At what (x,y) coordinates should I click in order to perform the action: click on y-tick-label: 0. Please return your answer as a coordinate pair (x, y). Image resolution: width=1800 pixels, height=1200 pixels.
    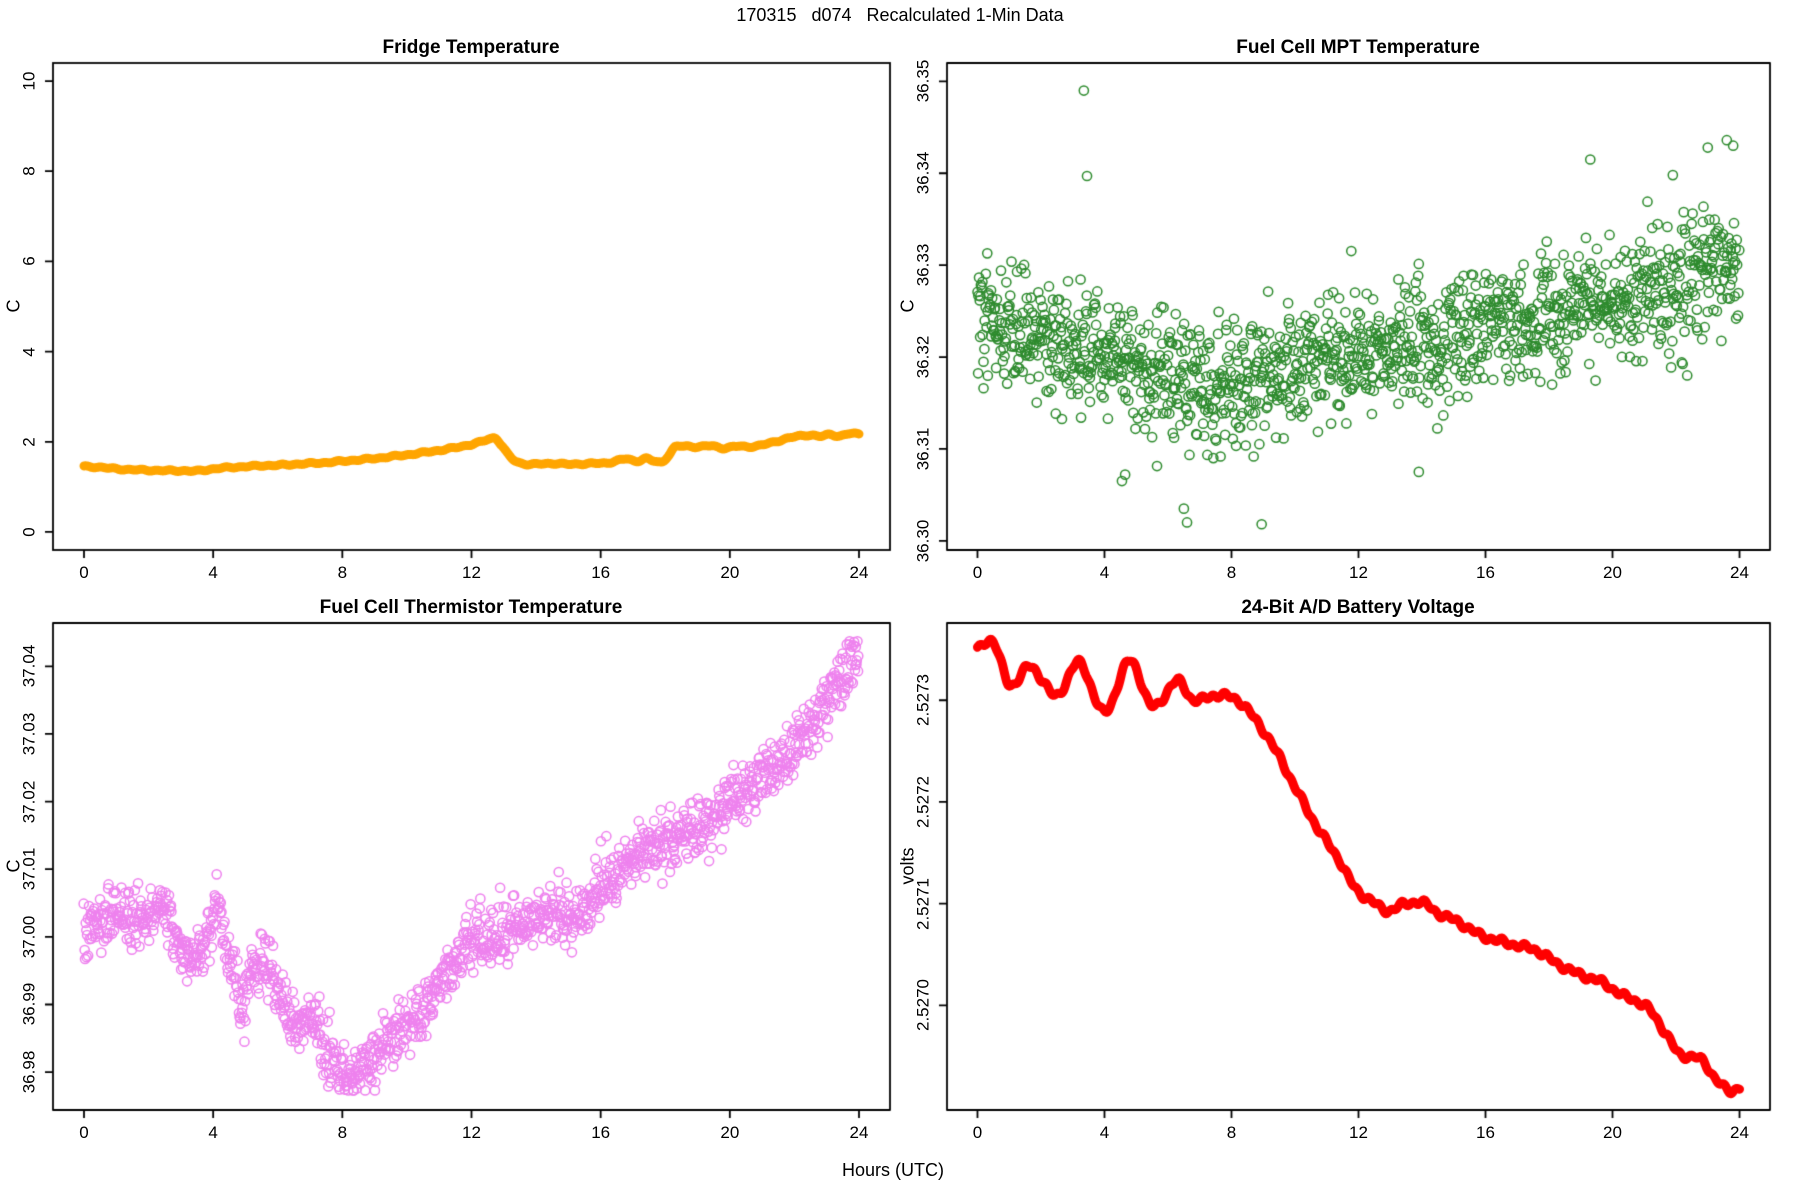
    Looking at the image, I should click on (29, 532).